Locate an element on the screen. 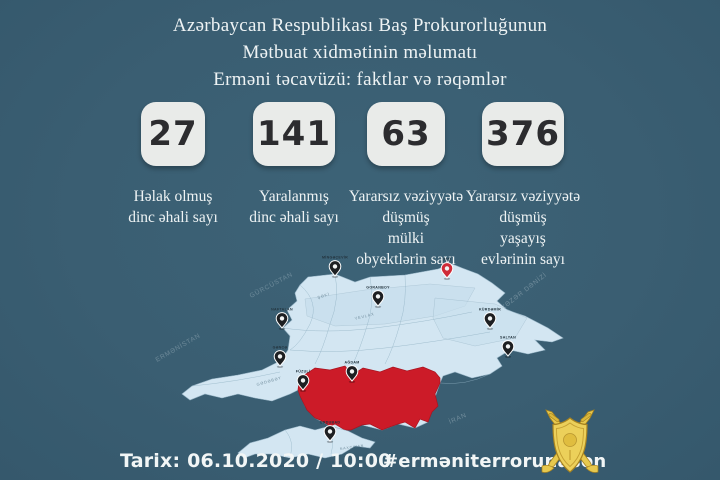 This screenshot has width=720, height=480. map-internal-borders is located at coordinates (341, 330).